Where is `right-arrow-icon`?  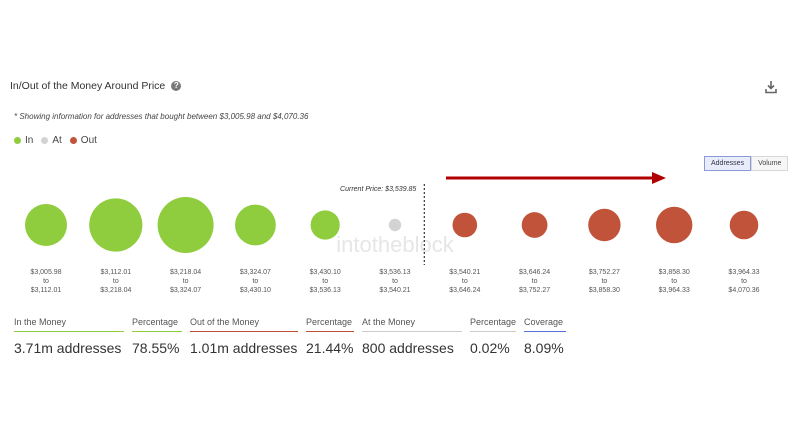 right-arrow-icon is located at coordinates (556, 178).